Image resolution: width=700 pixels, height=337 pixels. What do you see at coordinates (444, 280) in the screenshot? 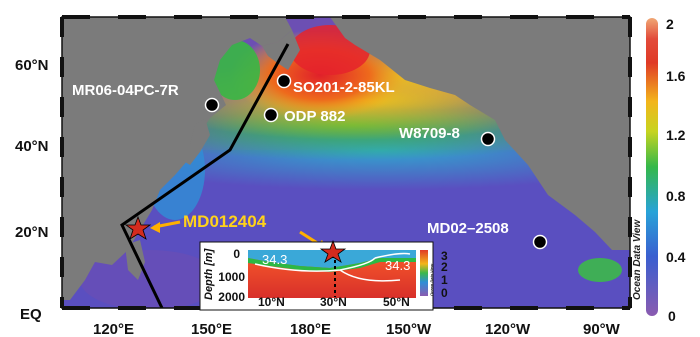
I see `inset-cb-tick-1: 1` at bounding box center [444, 280].